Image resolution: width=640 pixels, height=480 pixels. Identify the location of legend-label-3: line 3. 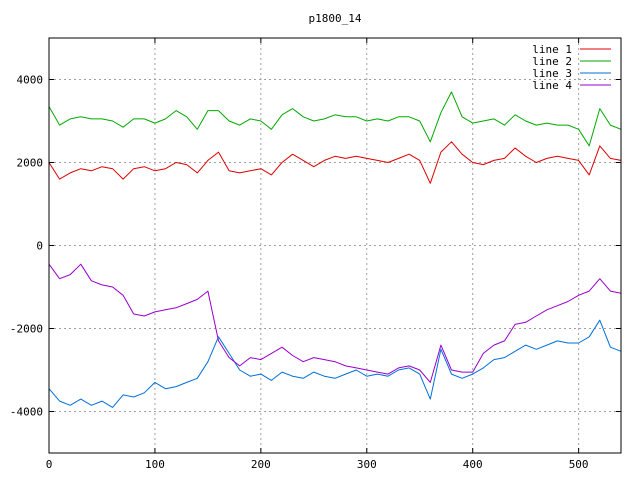
(552, 73).